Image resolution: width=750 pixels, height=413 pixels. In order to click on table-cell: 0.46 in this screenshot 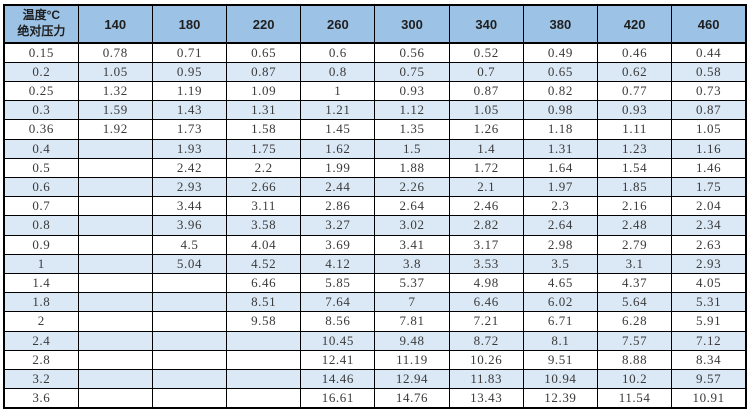, I will do `click(634, 52)`.